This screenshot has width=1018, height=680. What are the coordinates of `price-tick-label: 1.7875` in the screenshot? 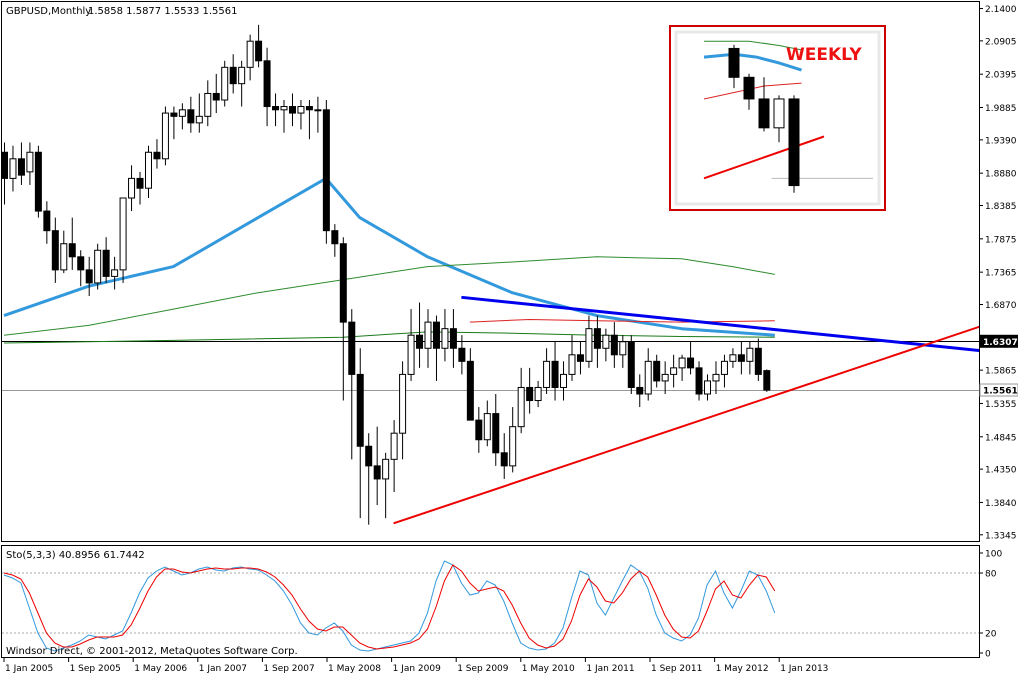 It's located at (1001, 240).